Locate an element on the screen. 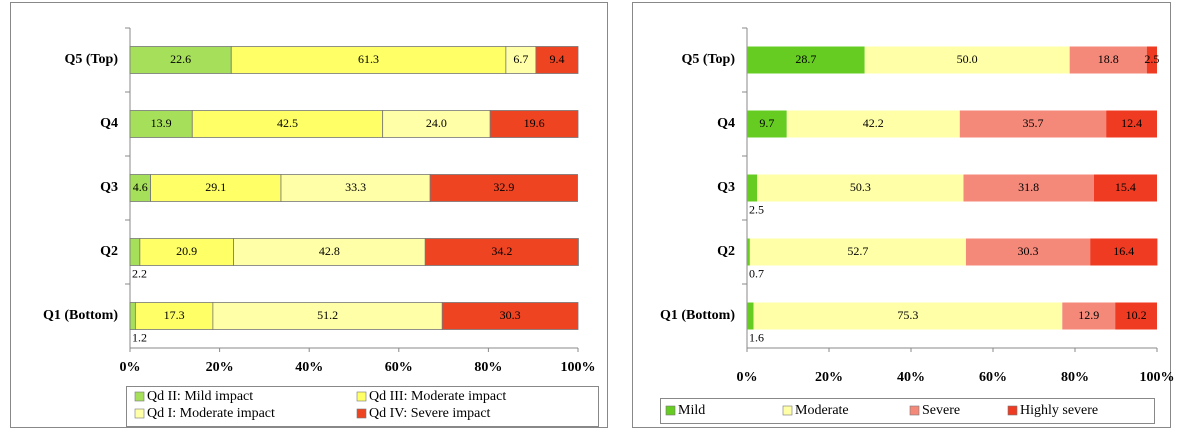 This screenshot has width=1179, height=430. value-label: 34.2 is located at coordinates (501, 251).